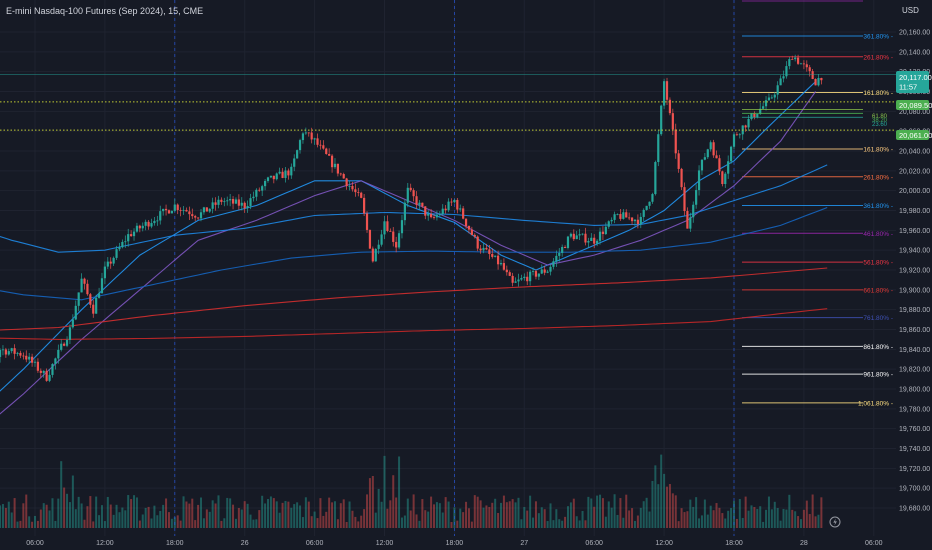 Image resolution: width=932 pixels, height=550 pixels. I want to click on time-axis-panel, so click(466, 543).